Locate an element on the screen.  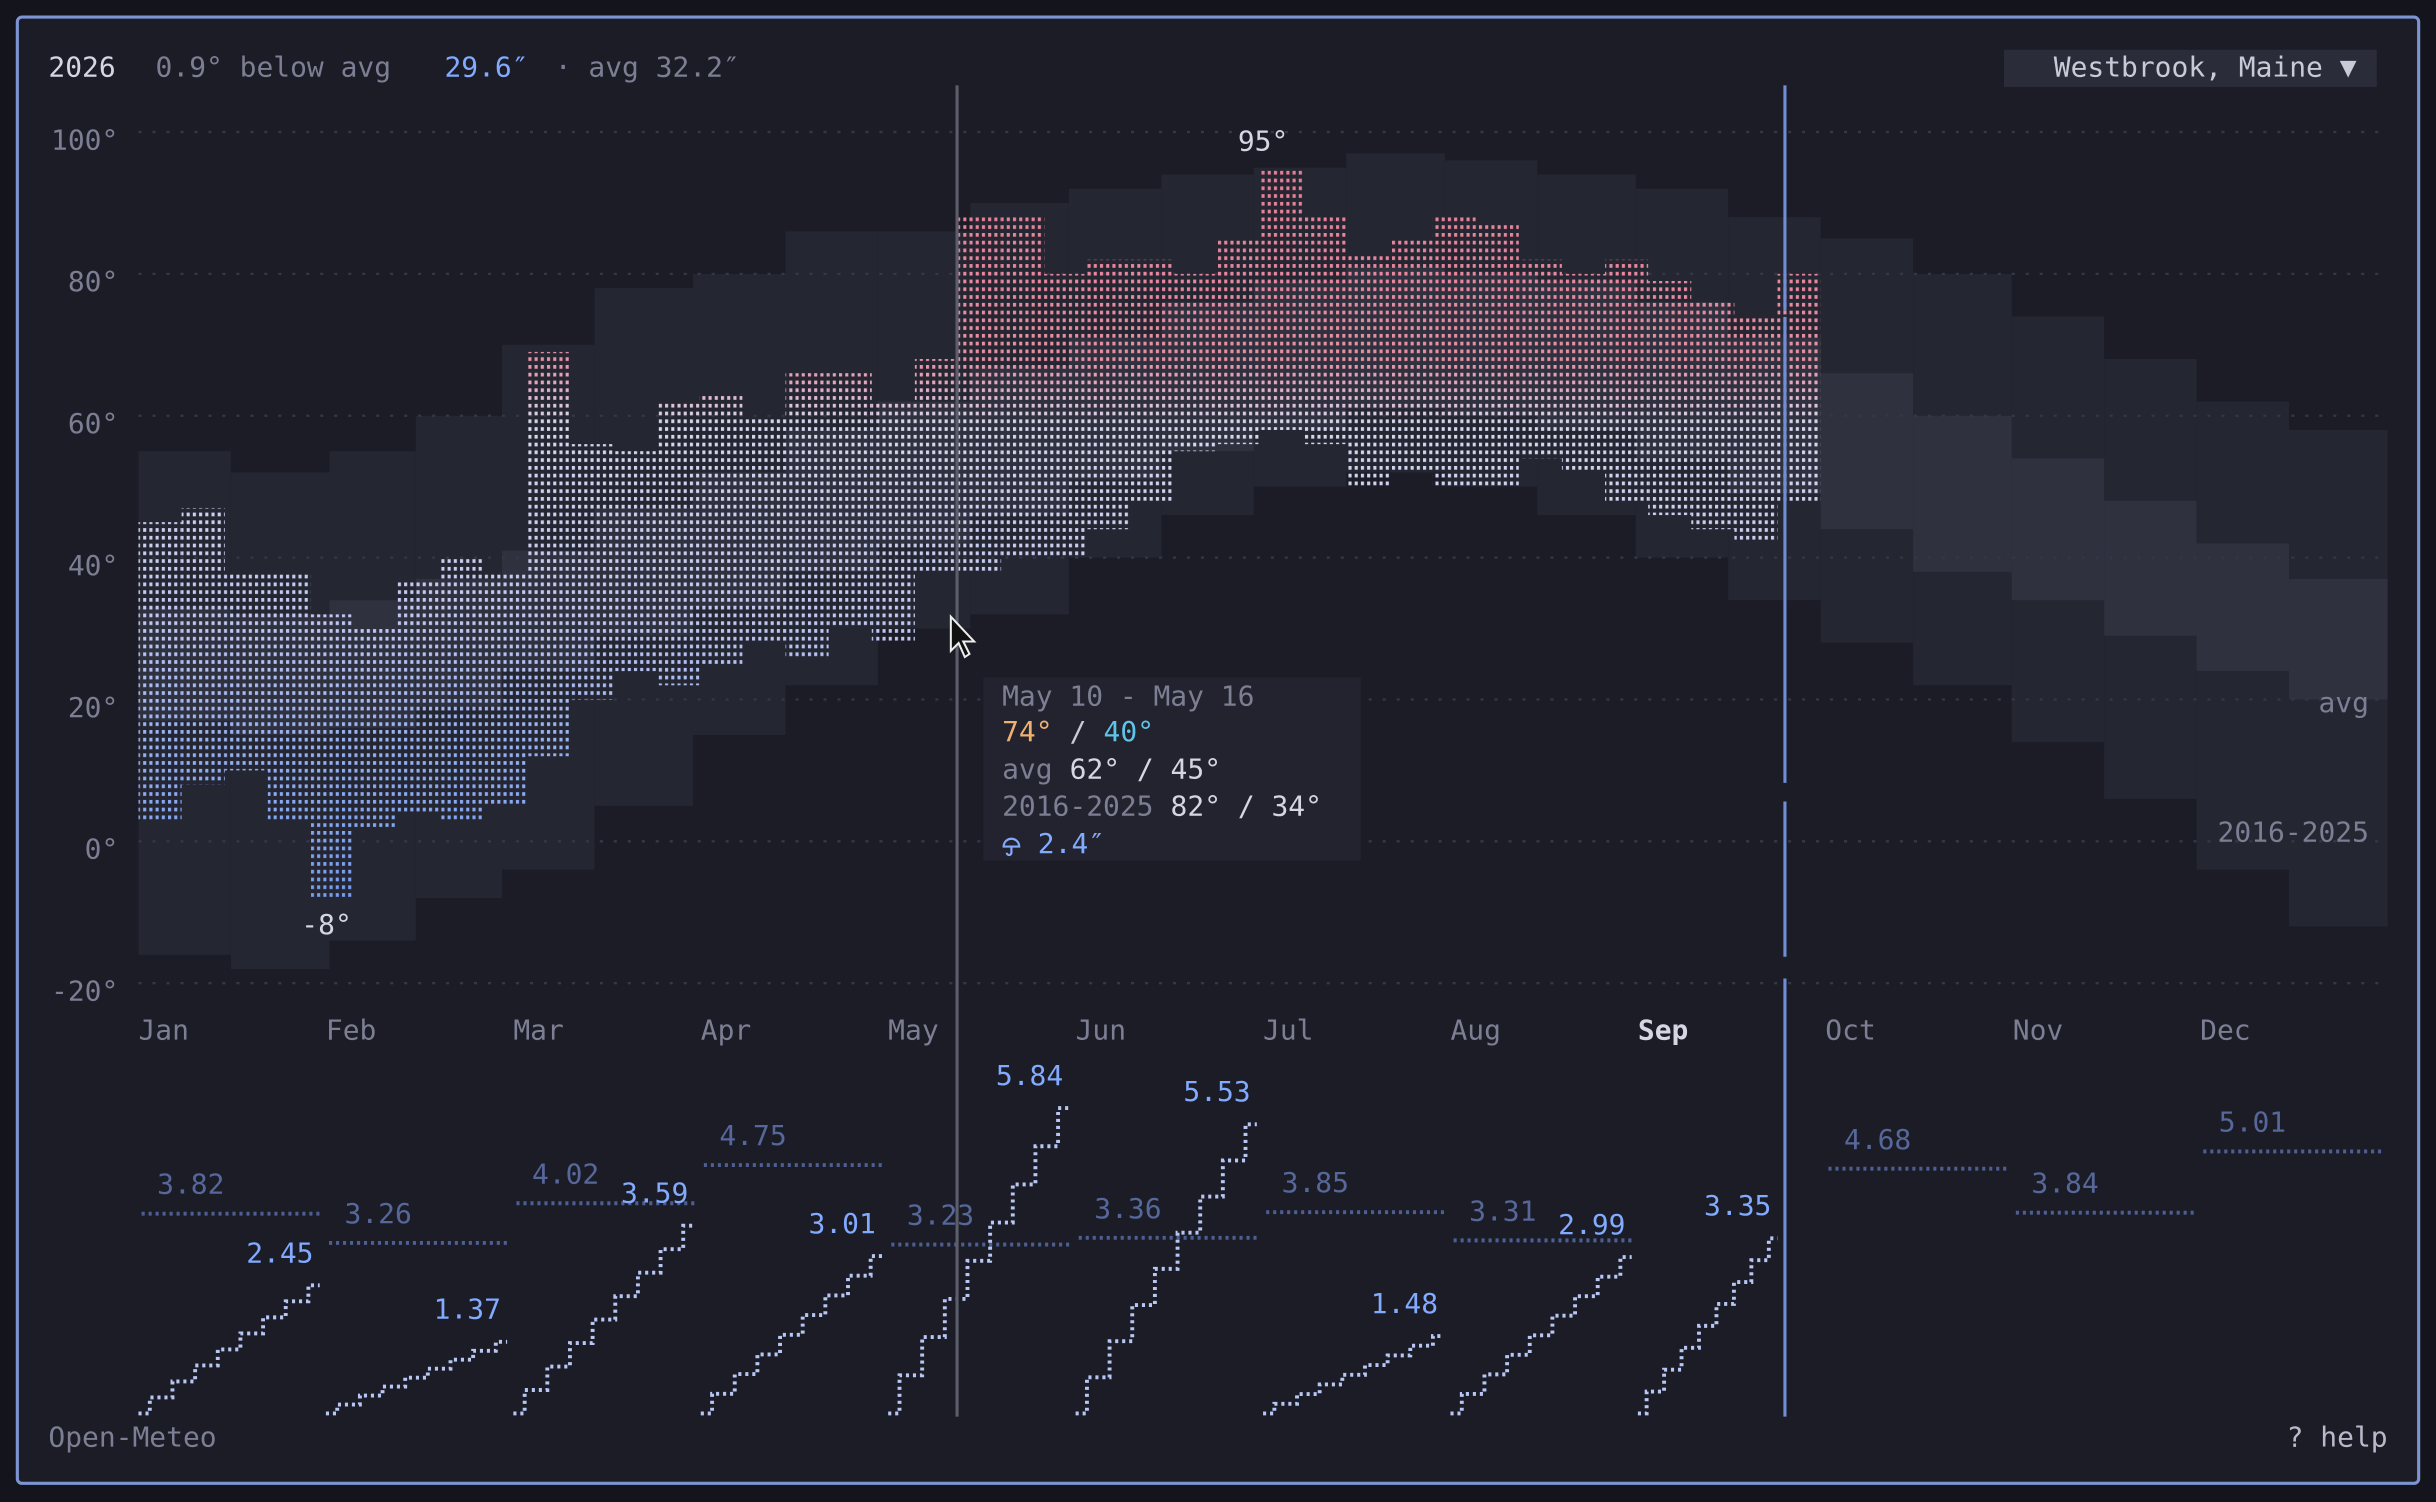
x-tick-label: May is located at coordinates (913, 1029).